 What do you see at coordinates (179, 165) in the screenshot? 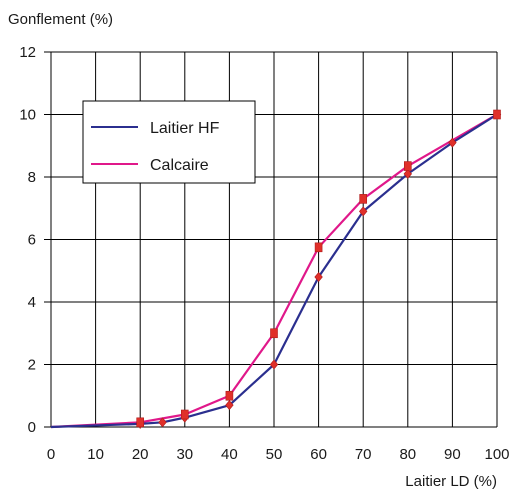
I see `legend-label-calcaire: Calcaire` at bounding box center [179, 165].